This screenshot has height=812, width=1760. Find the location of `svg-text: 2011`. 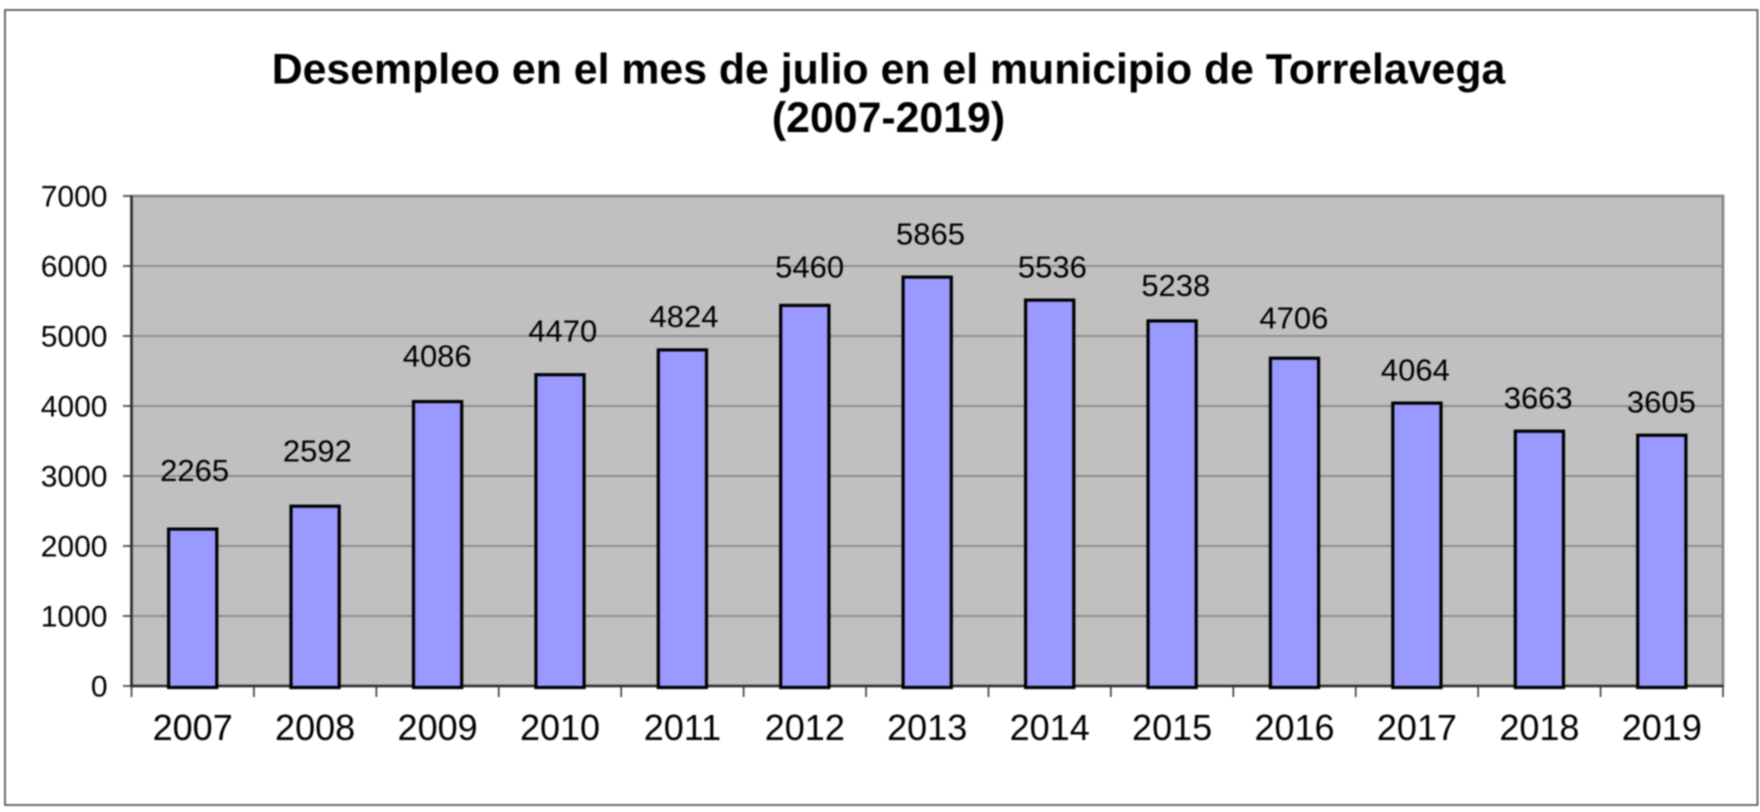

svg-text: 2011 is located at coordinates (682, 727).